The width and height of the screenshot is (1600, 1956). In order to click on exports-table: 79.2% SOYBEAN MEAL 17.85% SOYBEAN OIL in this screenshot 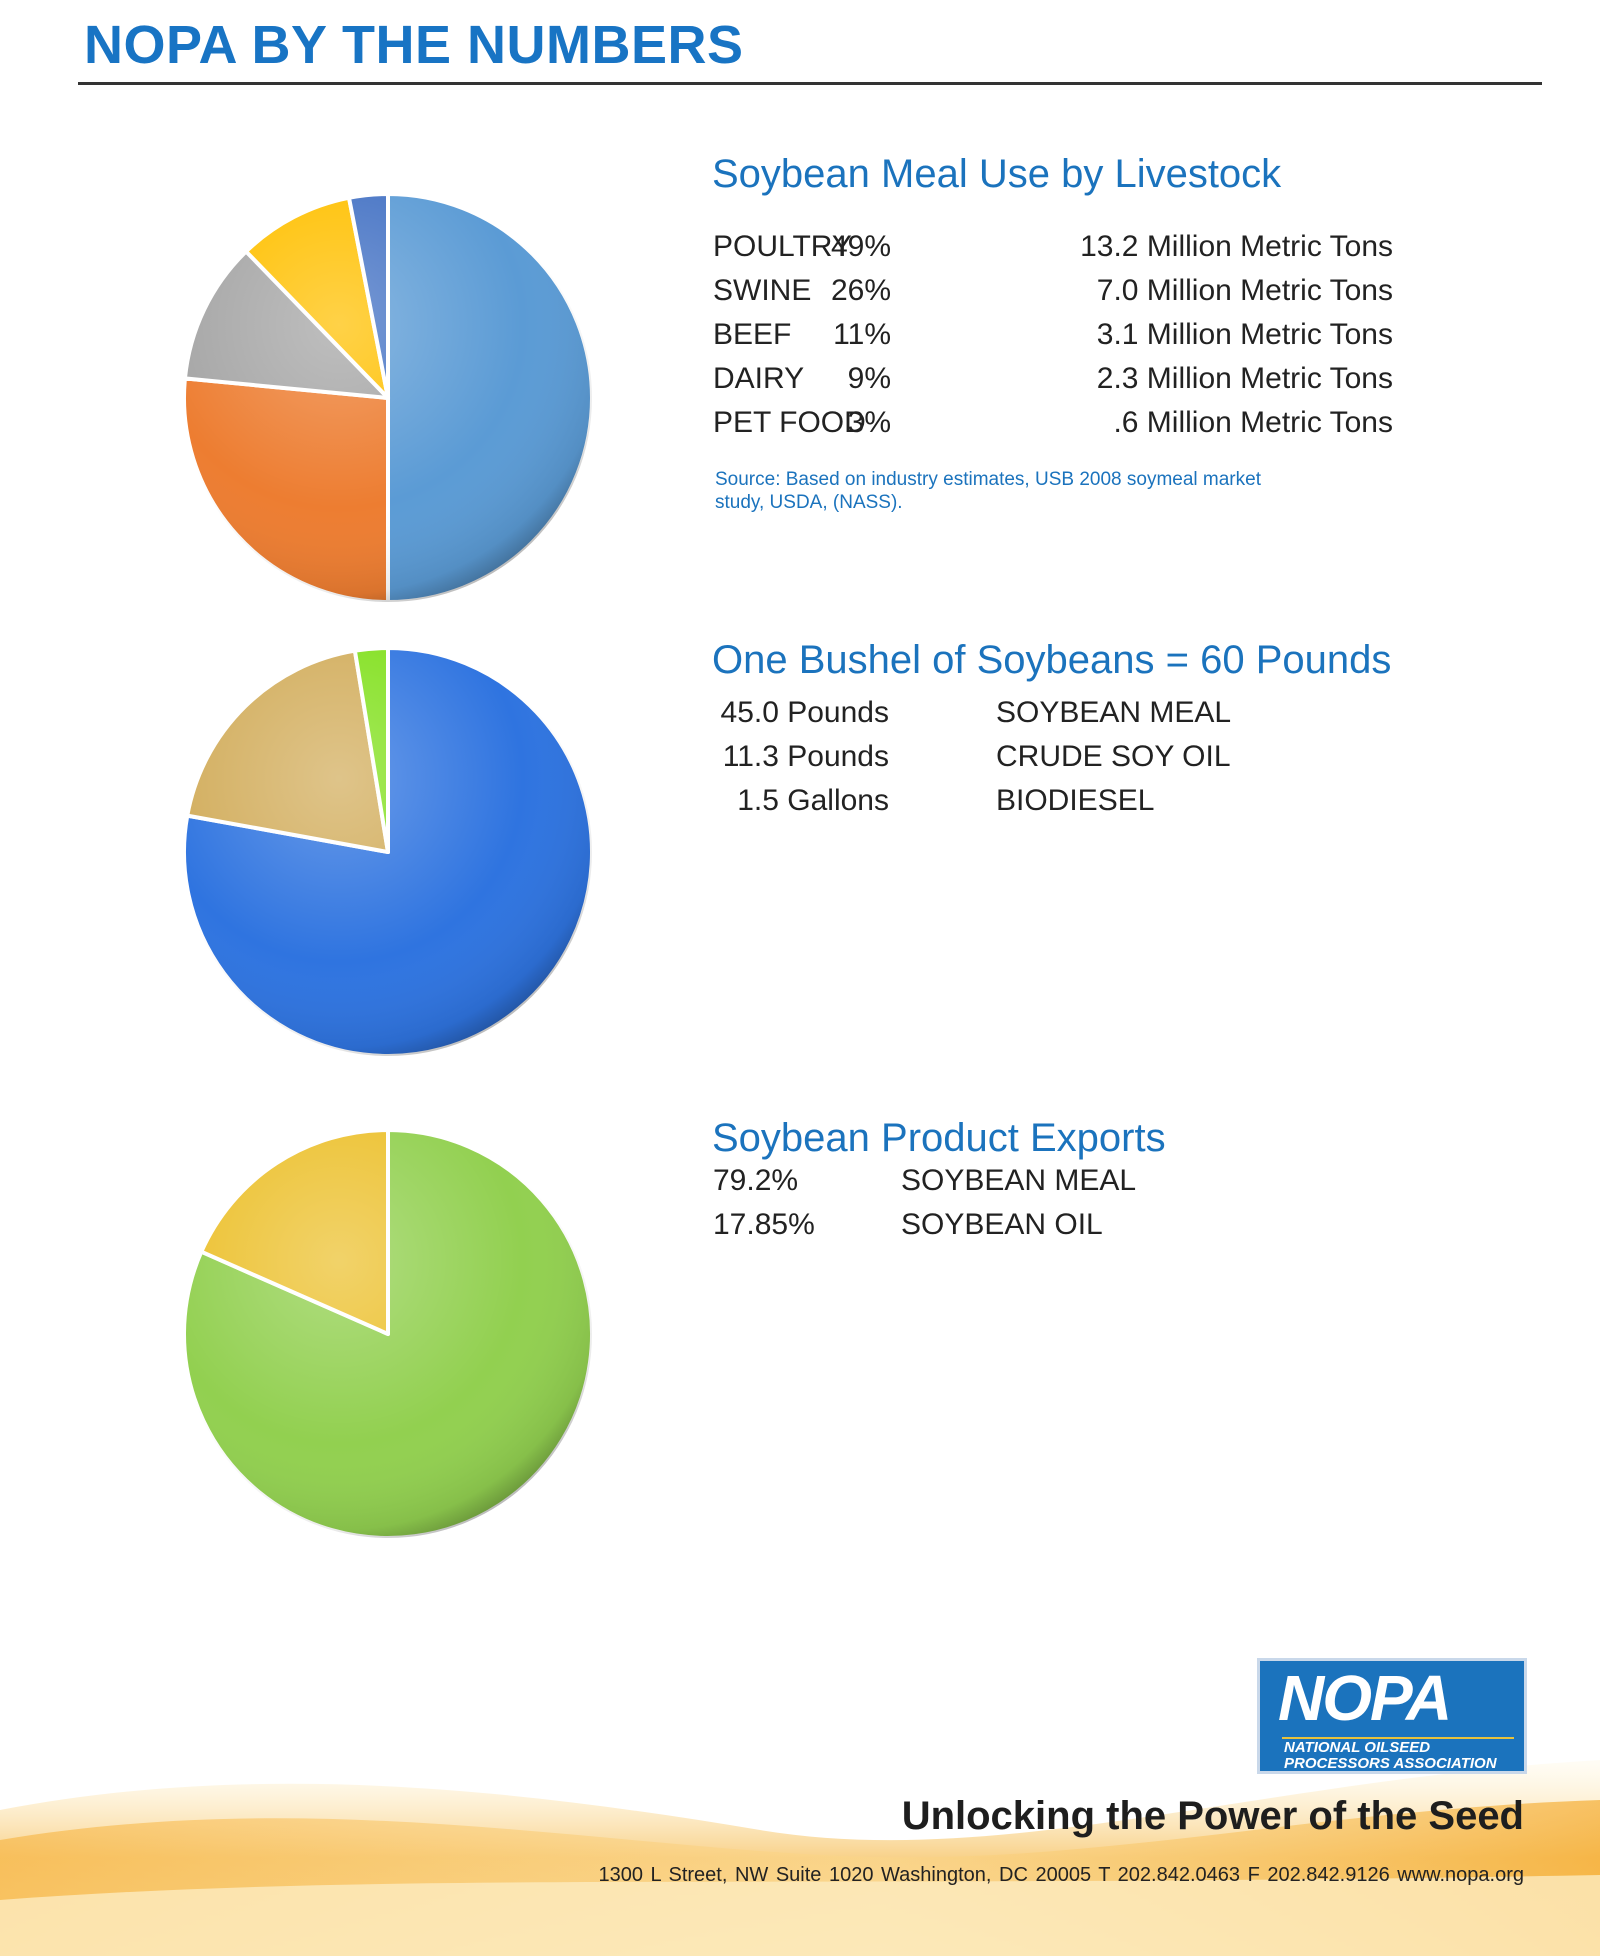, I will do `click(963, 1208)`.